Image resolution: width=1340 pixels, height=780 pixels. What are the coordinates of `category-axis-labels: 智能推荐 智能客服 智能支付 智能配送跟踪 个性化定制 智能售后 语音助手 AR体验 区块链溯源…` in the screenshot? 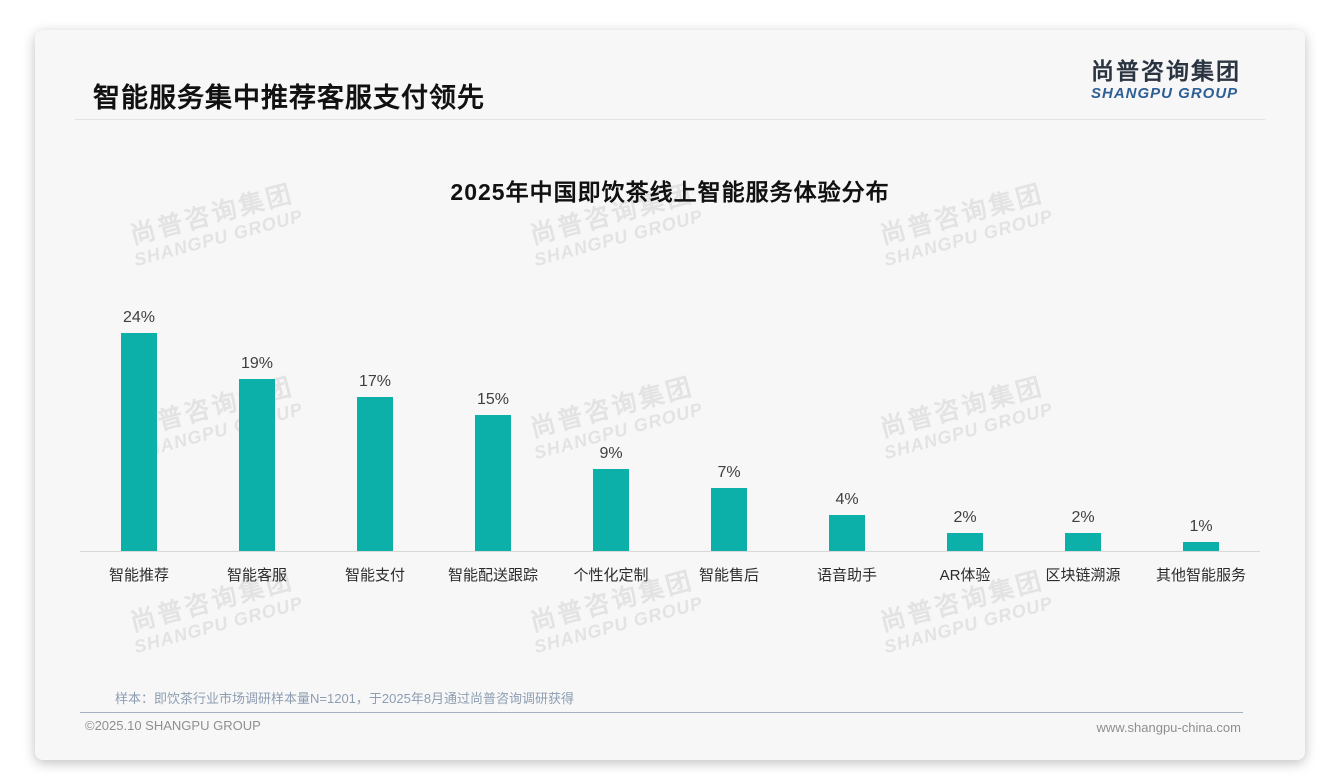 It's located at (670, 574).